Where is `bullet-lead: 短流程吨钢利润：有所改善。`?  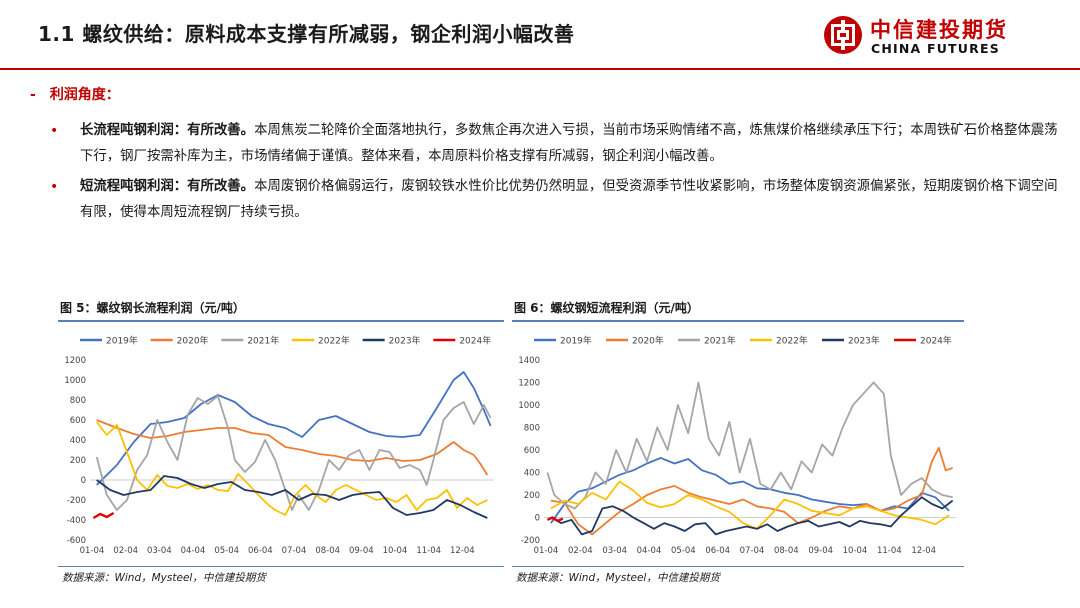 bullet-lead: 短流程吨钢利润：有所改善。 is located at coordinates (167, 186).